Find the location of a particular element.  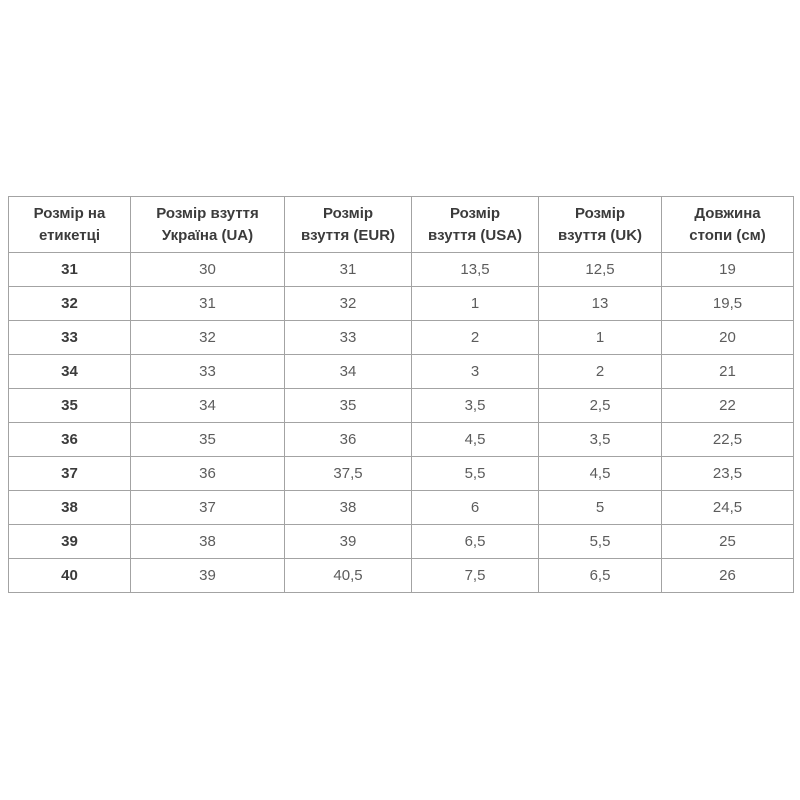

table-row: 32 31 32 1 13 19,5 is located at coordinates (401, 303).